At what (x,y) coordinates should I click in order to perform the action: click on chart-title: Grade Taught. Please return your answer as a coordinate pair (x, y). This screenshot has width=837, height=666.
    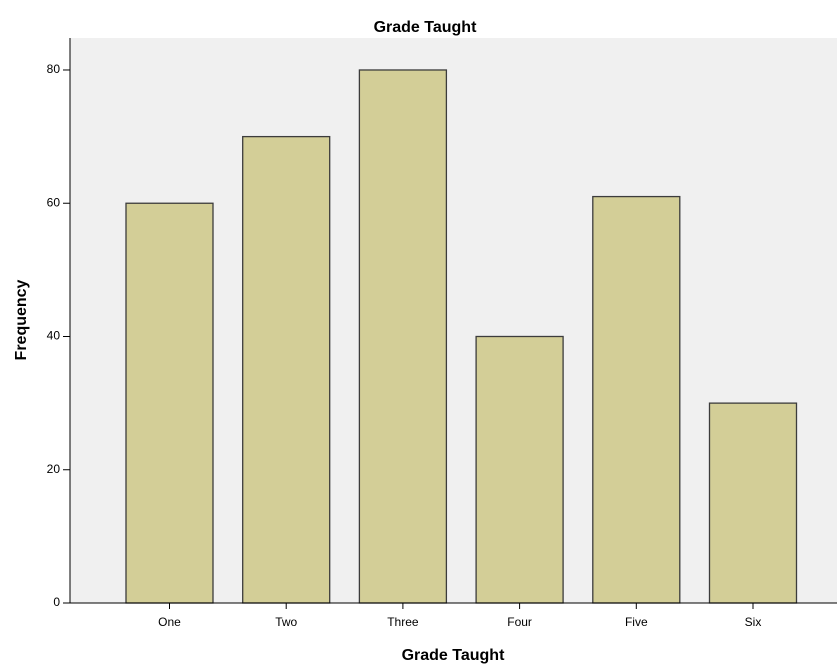
    Looking at the image, I should click on (425, 27).